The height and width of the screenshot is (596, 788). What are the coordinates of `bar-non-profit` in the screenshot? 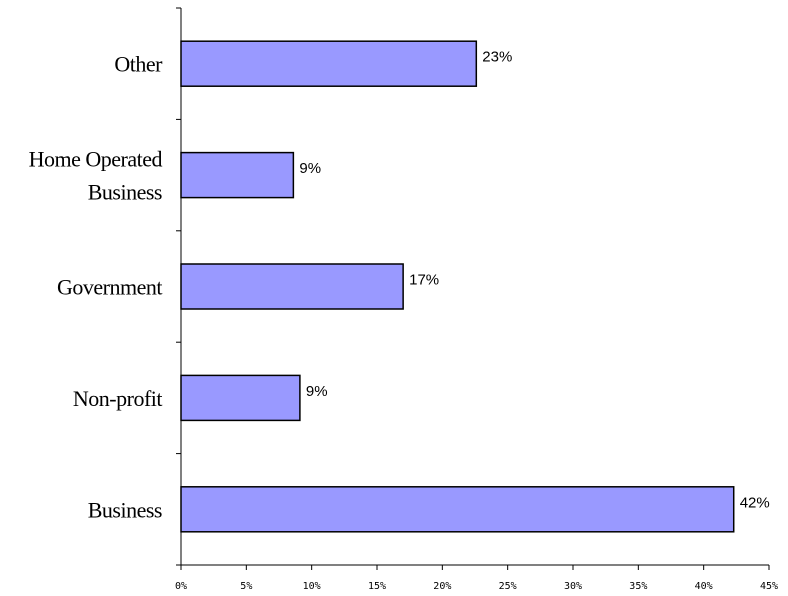 It's located at (240, 398).